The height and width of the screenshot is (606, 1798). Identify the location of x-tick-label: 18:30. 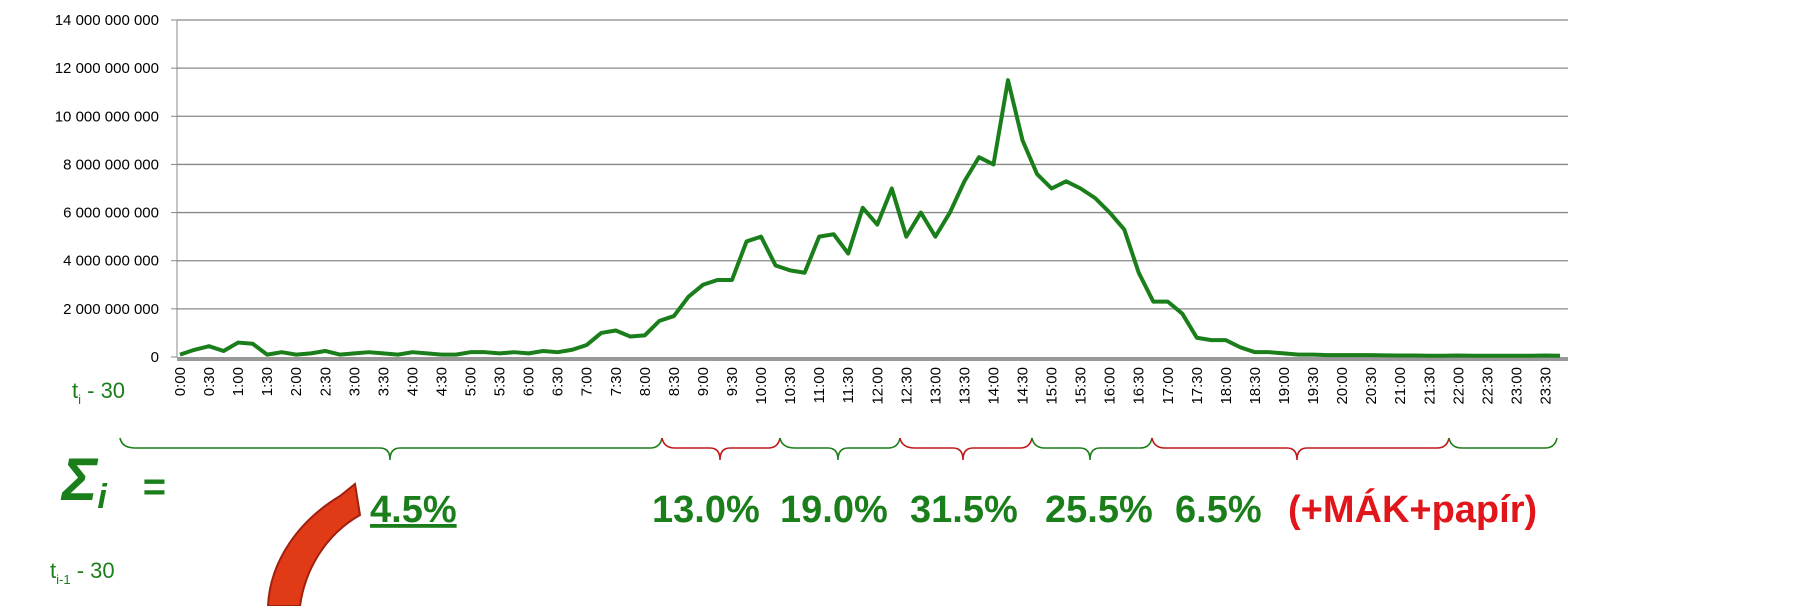
(1255, 386).